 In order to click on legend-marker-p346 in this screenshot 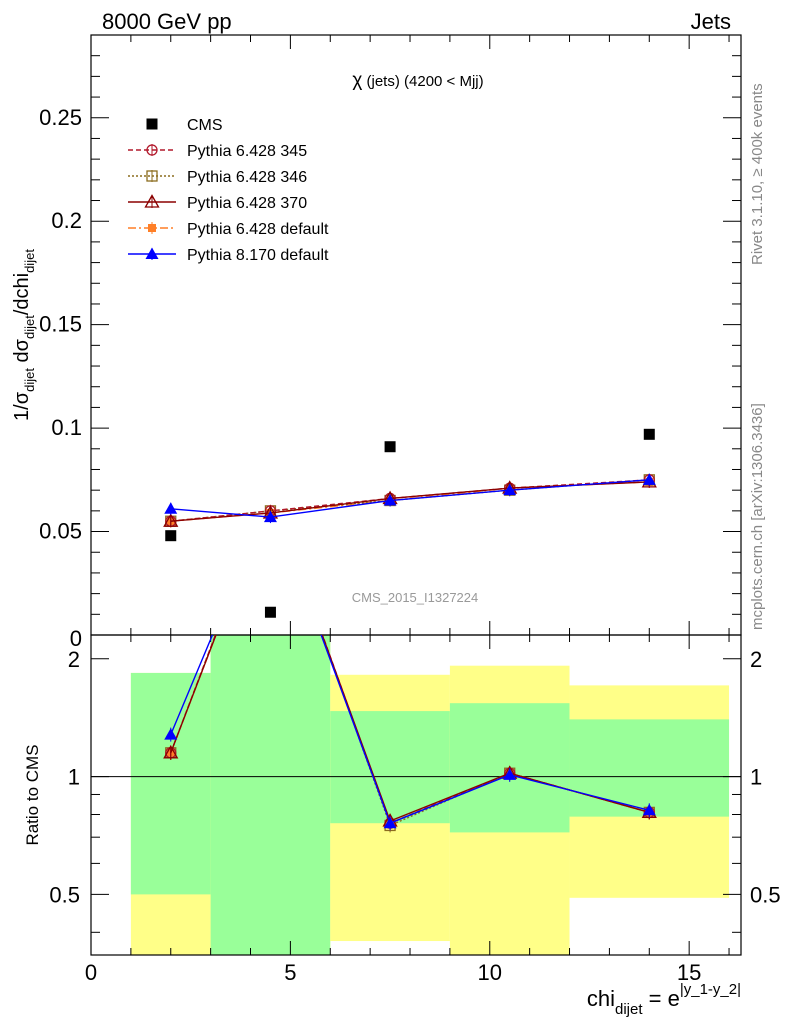, I will do `click(152, 176)`.